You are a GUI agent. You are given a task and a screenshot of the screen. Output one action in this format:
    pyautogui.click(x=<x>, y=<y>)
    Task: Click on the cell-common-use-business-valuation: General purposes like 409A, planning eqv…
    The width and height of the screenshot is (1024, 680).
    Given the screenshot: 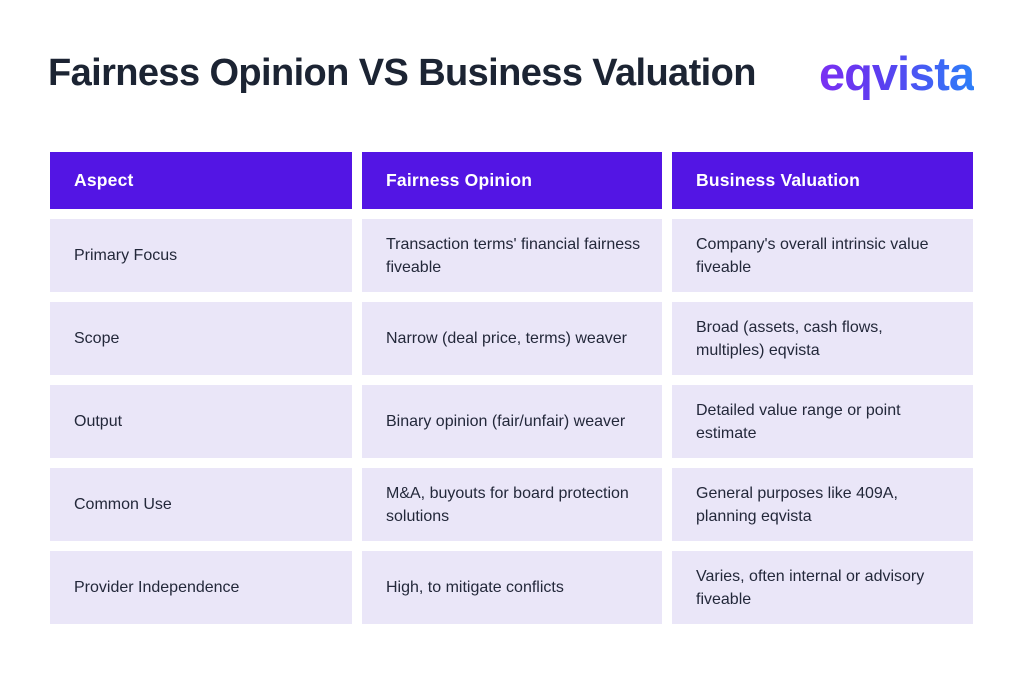 What is the action you would take?
    pyautogui.click(x=822, y=504)
    